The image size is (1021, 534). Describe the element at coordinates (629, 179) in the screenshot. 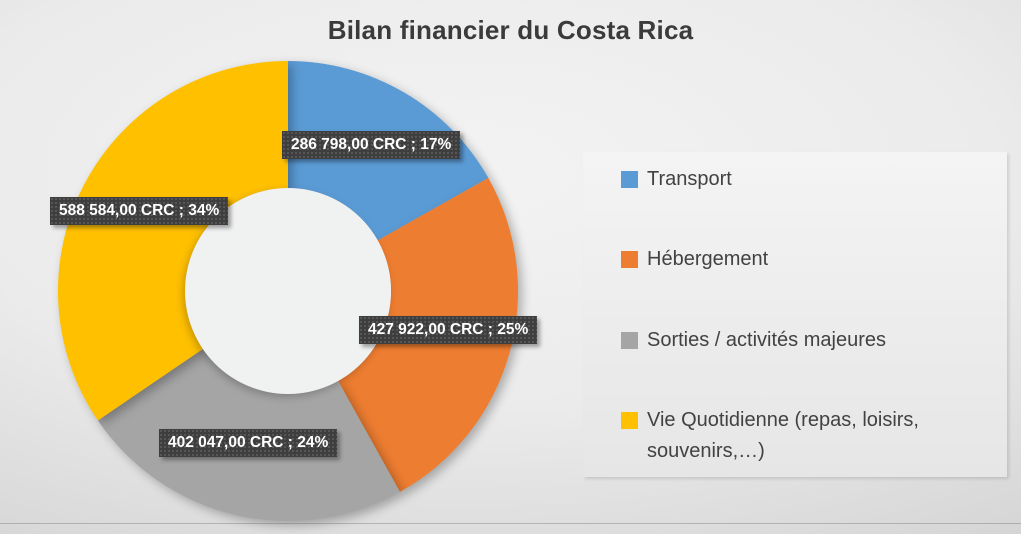

I see `legend-swatch-transport` at that location.